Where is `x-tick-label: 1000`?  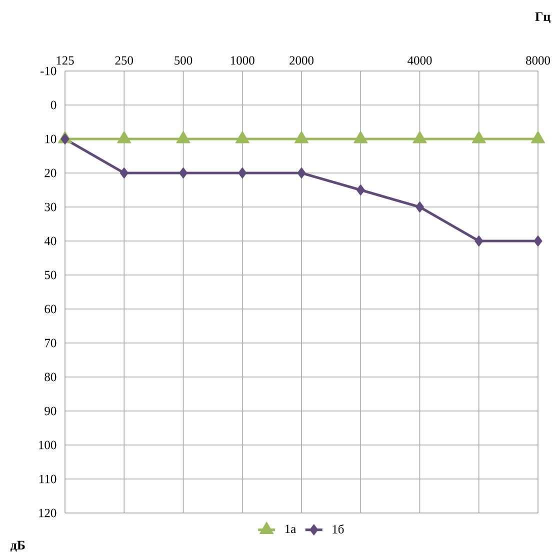 x-tick-label: 1000 is located at coordinates (242, 60).